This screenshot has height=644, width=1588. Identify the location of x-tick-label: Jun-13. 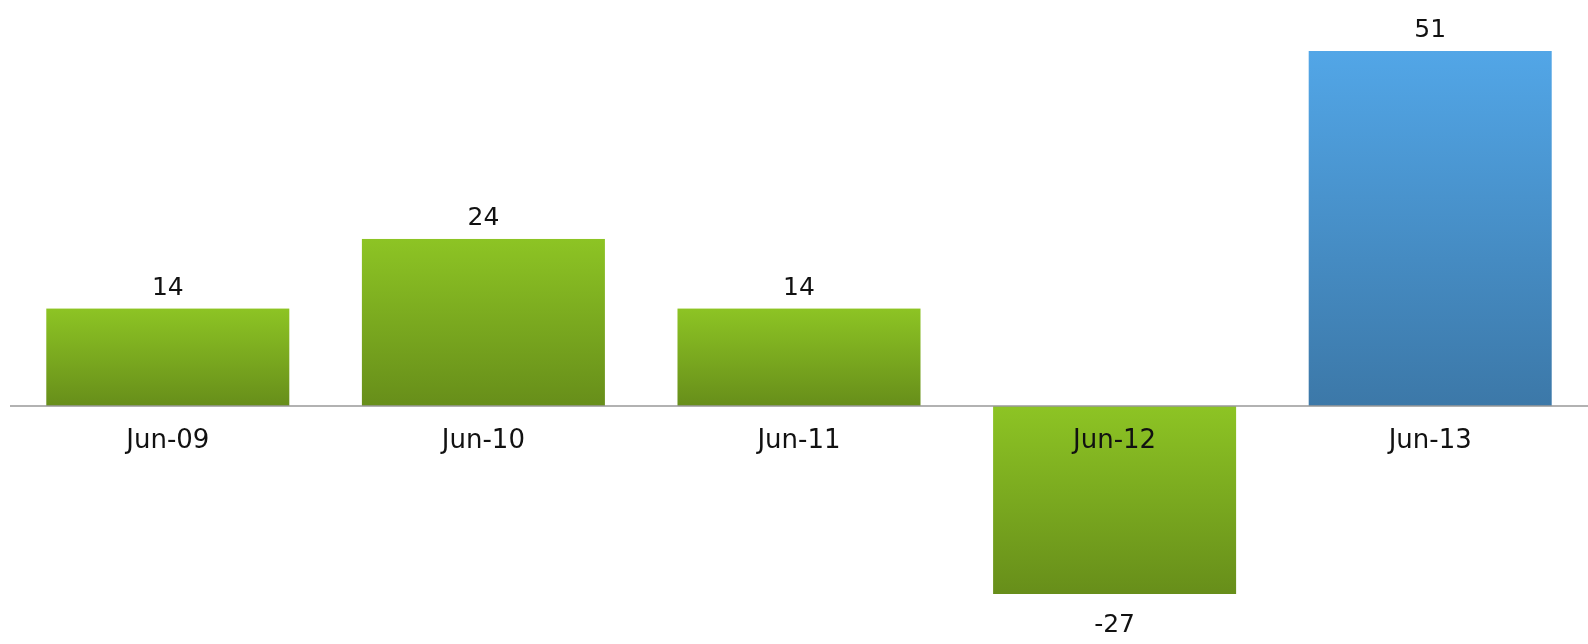
(1429, 439).